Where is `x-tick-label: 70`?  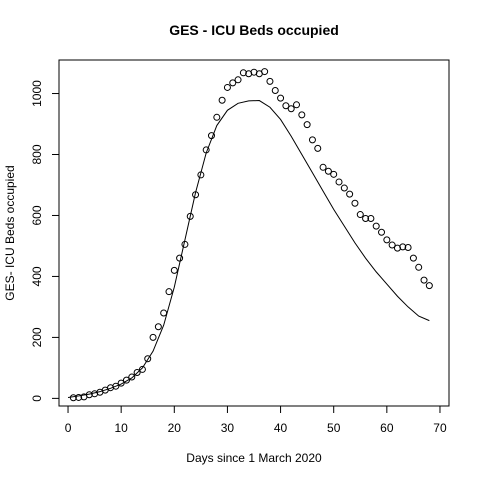
x-tick-label: 70 is located at coordinates (440, 428).